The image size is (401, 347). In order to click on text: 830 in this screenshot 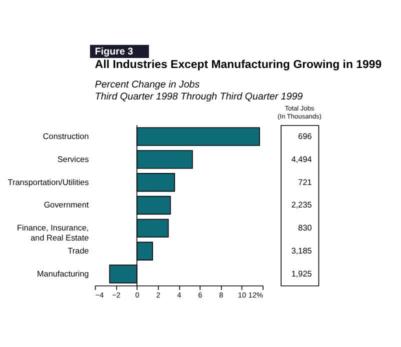, I will do `click(305, 228)`.